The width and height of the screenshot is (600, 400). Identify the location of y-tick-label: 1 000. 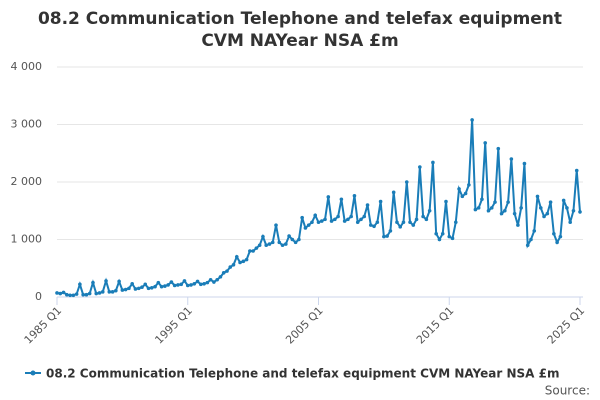
(27, 239).